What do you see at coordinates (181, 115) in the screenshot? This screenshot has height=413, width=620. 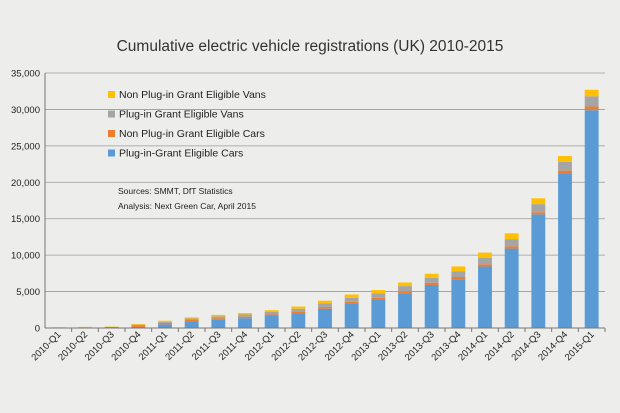 I see `legend-label: Plug-in Grant Eligible Vans` at bounding box center [181, 115].